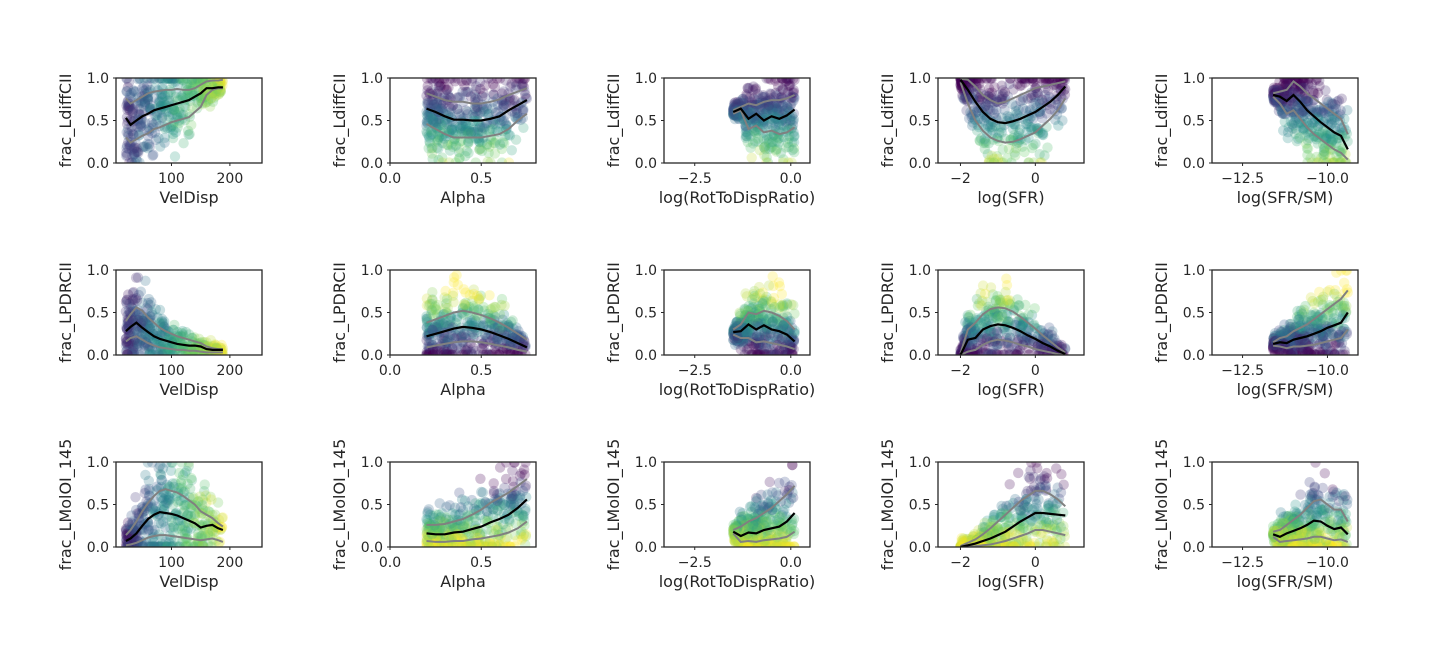 The image size is (1440, 648). Describe the element at coordinates (481, 371) in the screenshot. I see `x-tick-label: 0.5` at that location.